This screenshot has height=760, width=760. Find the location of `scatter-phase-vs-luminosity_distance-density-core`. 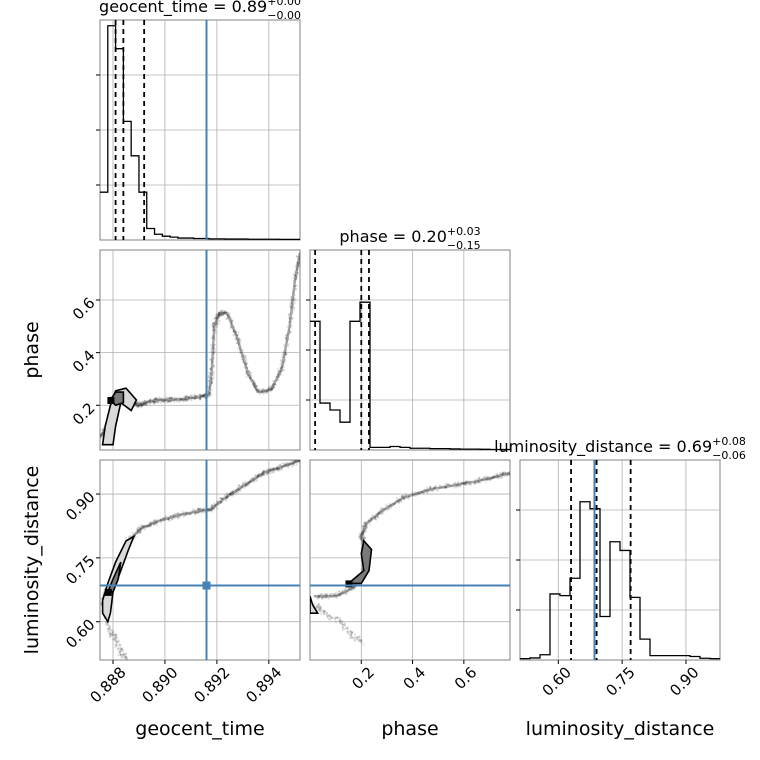

scatter-phase-vs-luminosity_distance-density-core is located at coordinates (349, 584).